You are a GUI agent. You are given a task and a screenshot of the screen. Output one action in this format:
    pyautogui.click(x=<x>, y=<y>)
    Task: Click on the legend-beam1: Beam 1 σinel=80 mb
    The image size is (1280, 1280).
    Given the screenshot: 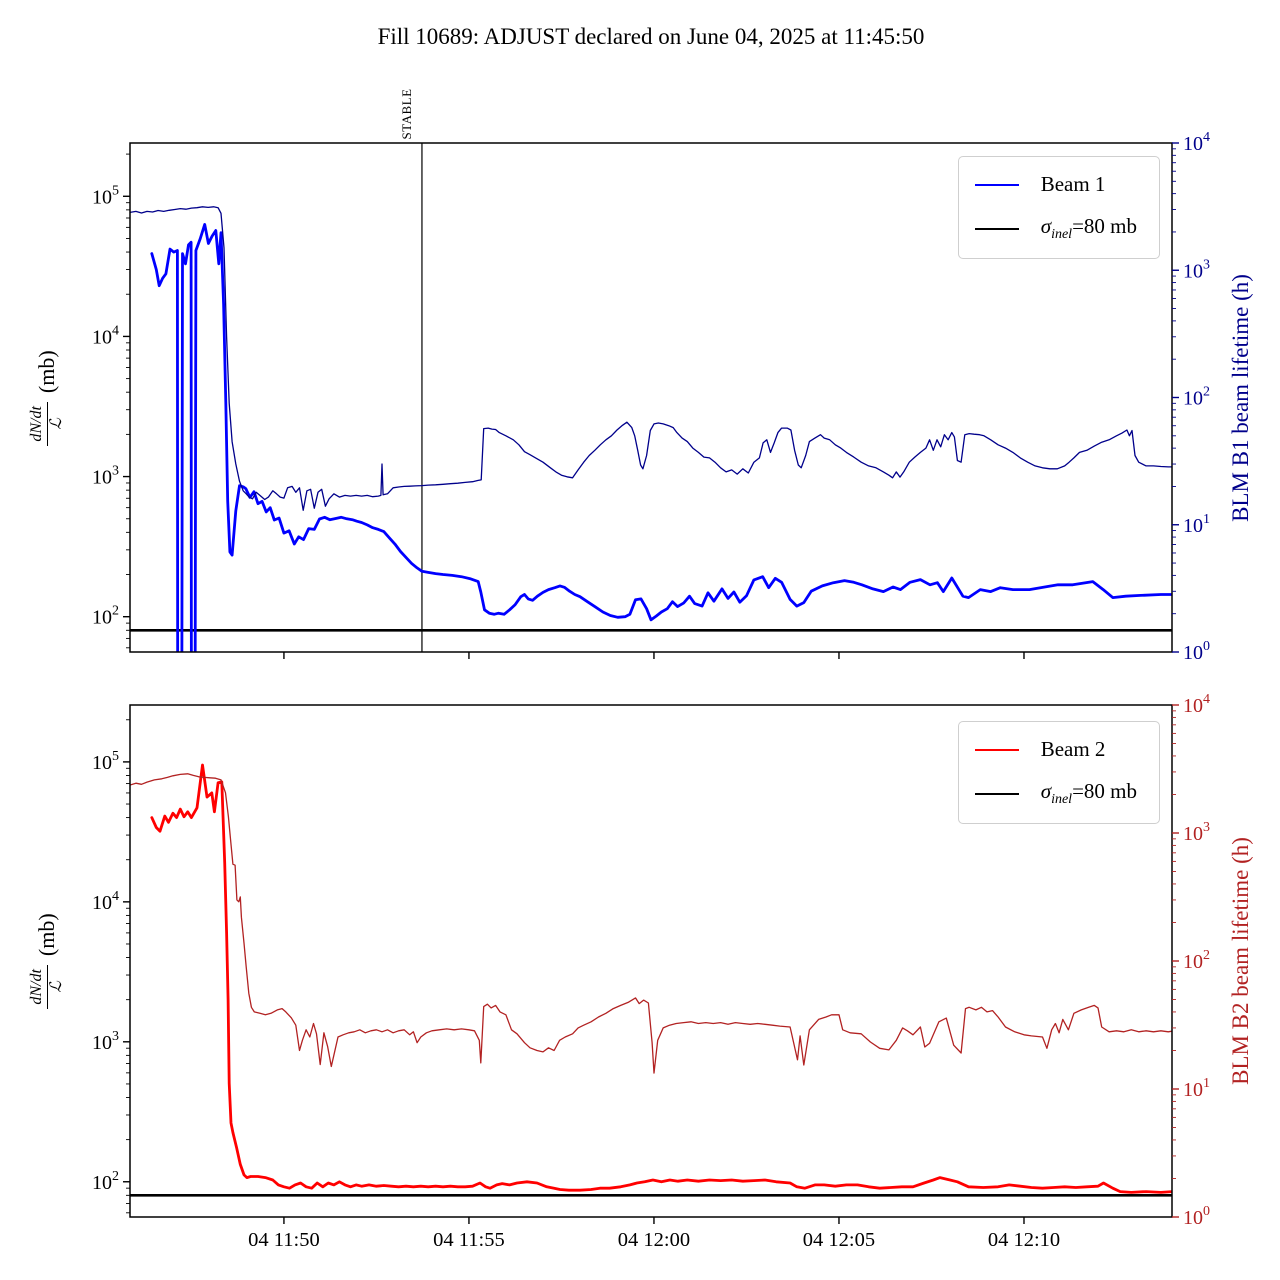 What is the action you would take?
    pyautogui.click(x=1058, y=208)
    